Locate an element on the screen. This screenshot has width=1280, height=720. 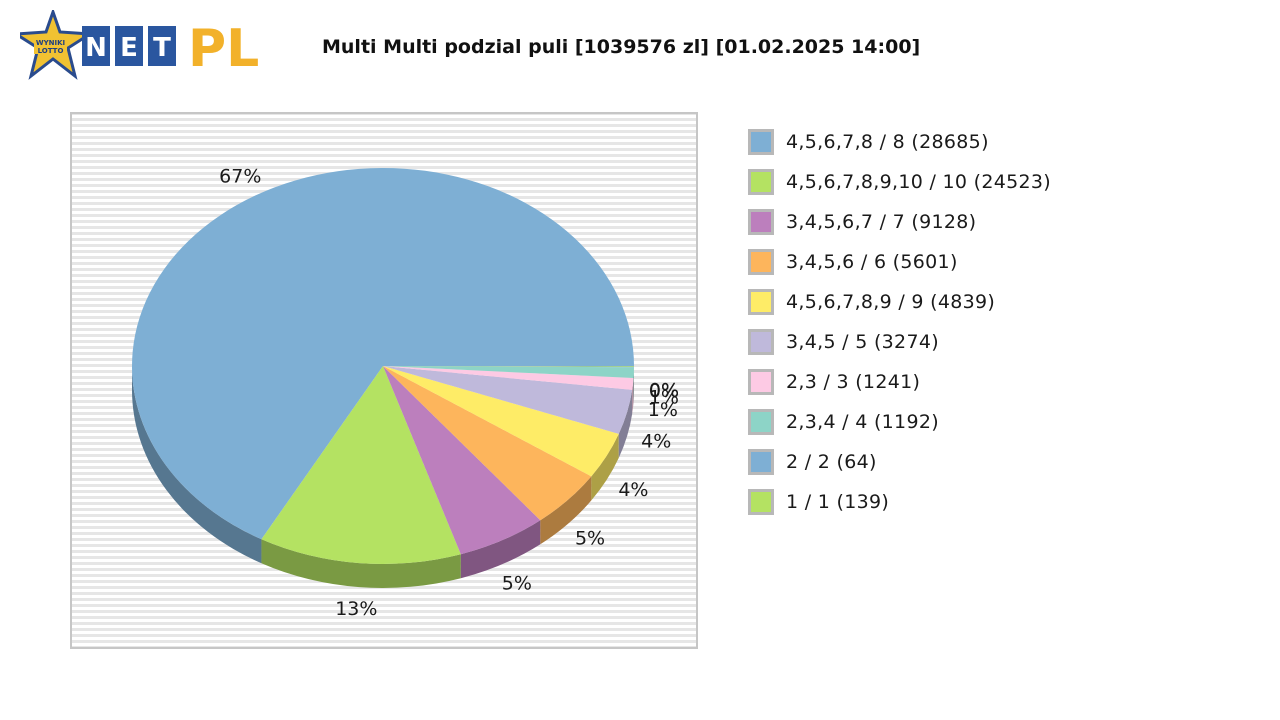
legend-label: 2,3,4 / 4 (1192) is located at coordinates (862, 422).